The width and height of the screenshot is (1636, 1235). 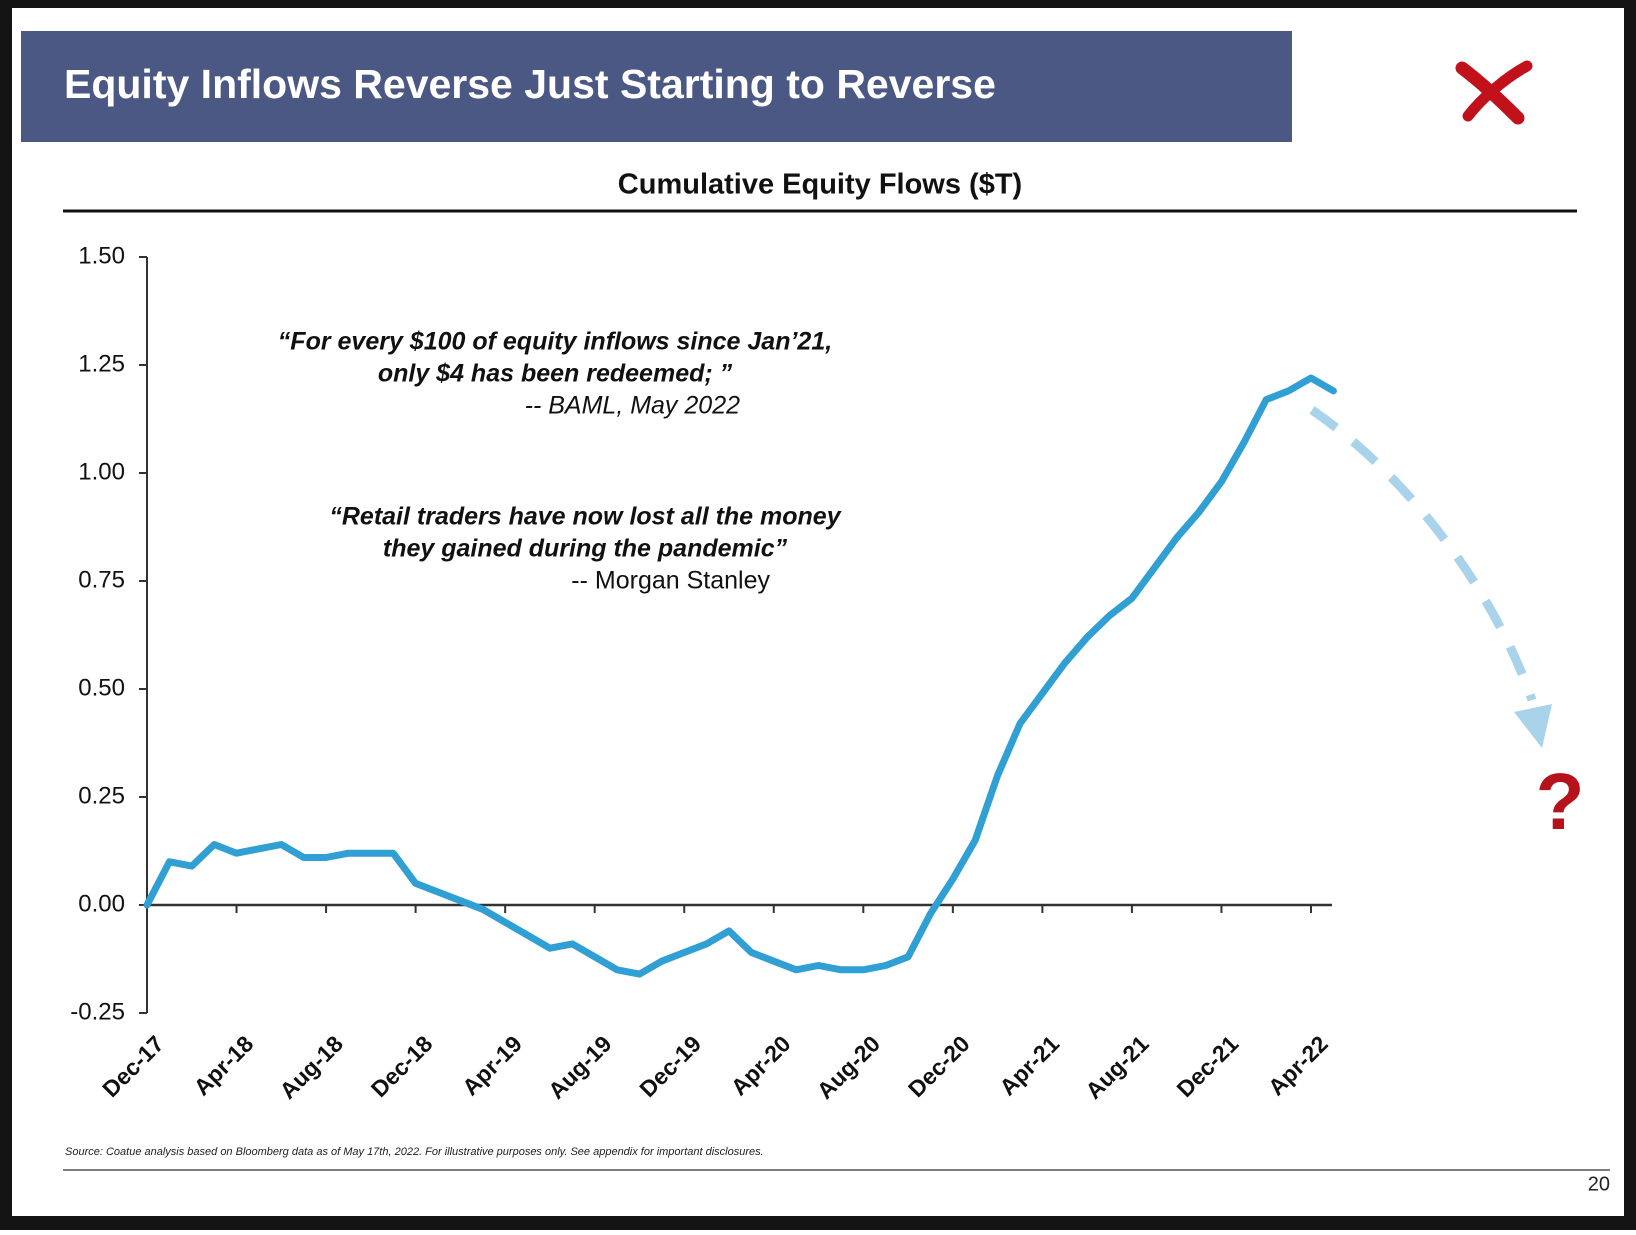 I want to click on annotation-line: they gained during the pandemic”, so click(x=585, y=549).